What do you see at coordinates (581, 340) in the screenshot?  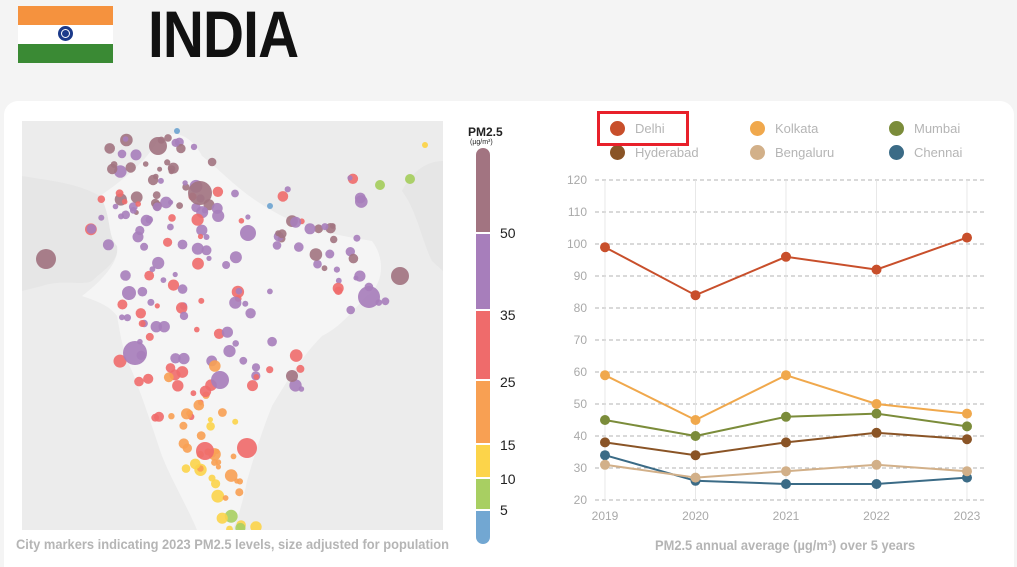 I see `y-tick-label: 70` at bounding box center [581, 340].